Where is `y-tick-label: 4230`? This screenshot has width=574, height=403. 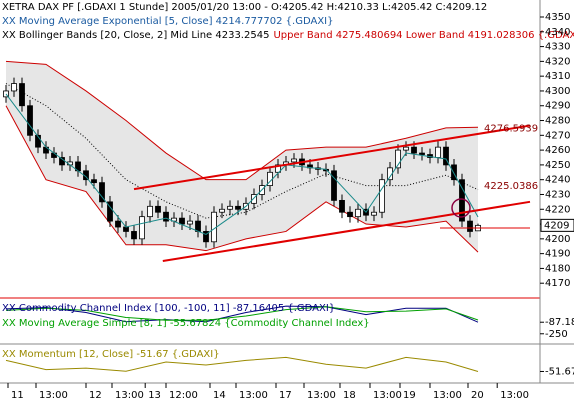 y-tick-label: 4230 is located at coordinates (557, 194).